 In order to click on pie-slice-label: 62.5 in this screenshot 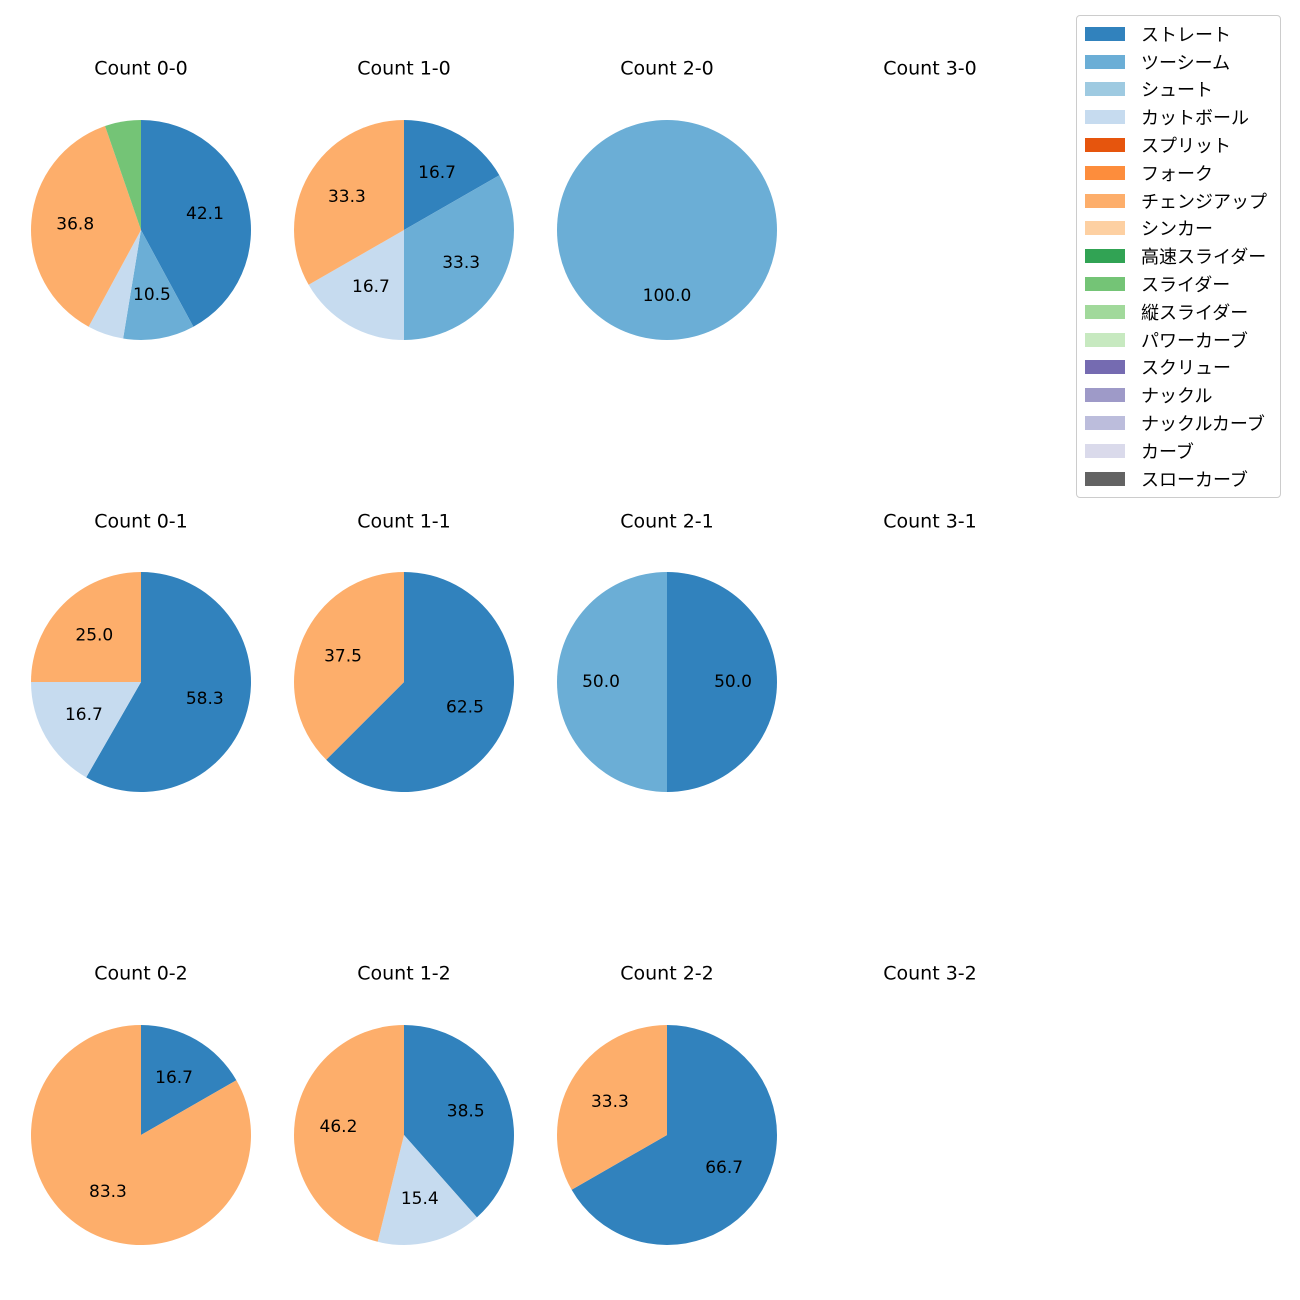, I will do `click(465, 707)`.